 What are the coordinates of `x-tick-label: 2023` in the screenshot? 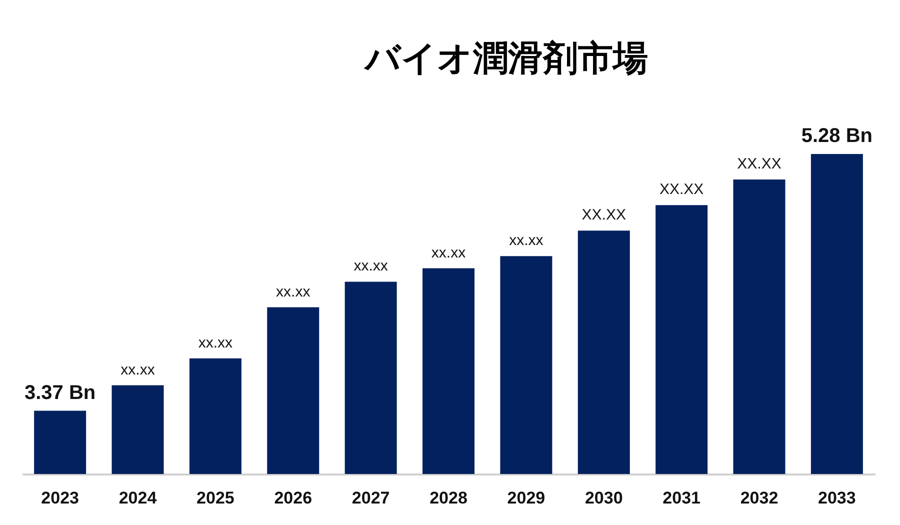 It's located at (60, 498).